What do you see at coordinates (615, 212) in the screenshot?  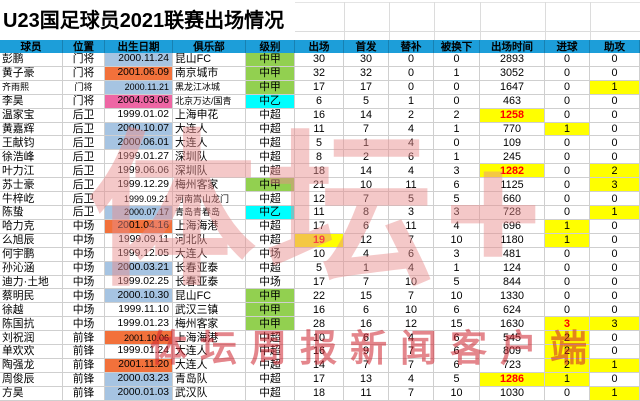 I see `cell-assists: 1` at bounding box center [615, 212].